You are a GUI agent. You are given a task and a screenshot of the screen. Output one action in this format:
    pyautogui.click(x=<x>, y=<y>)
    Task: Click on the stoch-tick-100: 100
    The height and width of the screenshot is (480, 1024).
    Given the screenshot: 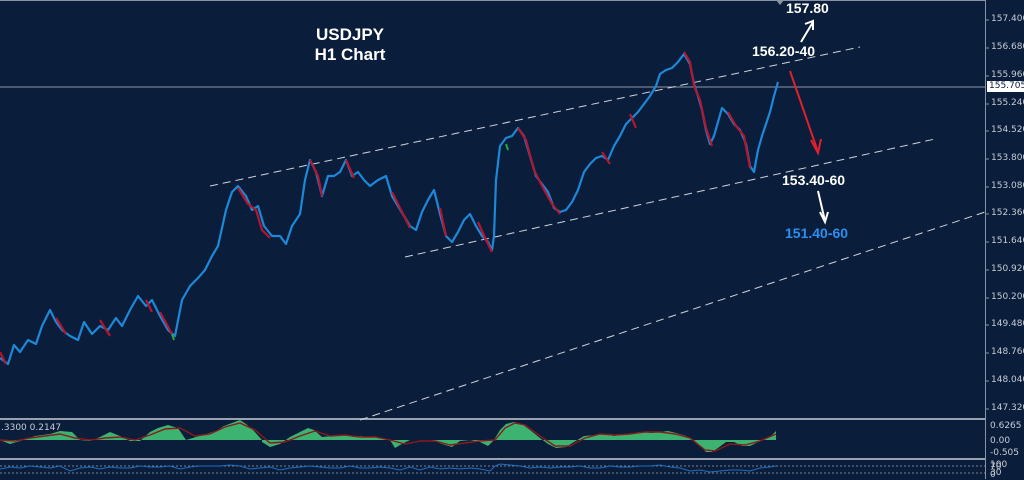 What is the action you would take?
    pyautogui.click(x=999, y=465)
    